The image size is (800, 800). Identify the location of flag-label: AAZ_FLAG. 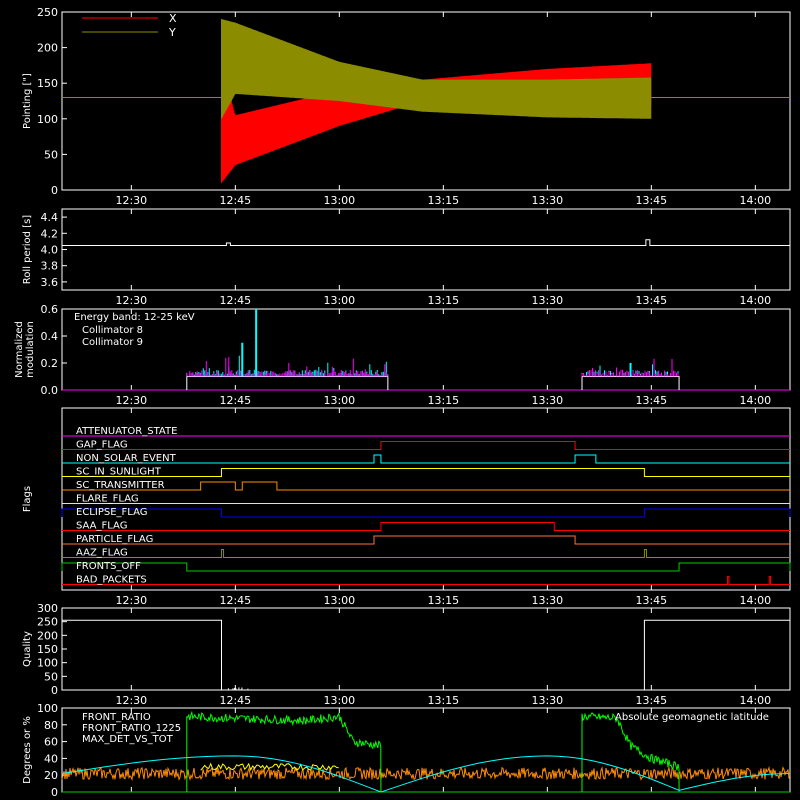
(102, 553).